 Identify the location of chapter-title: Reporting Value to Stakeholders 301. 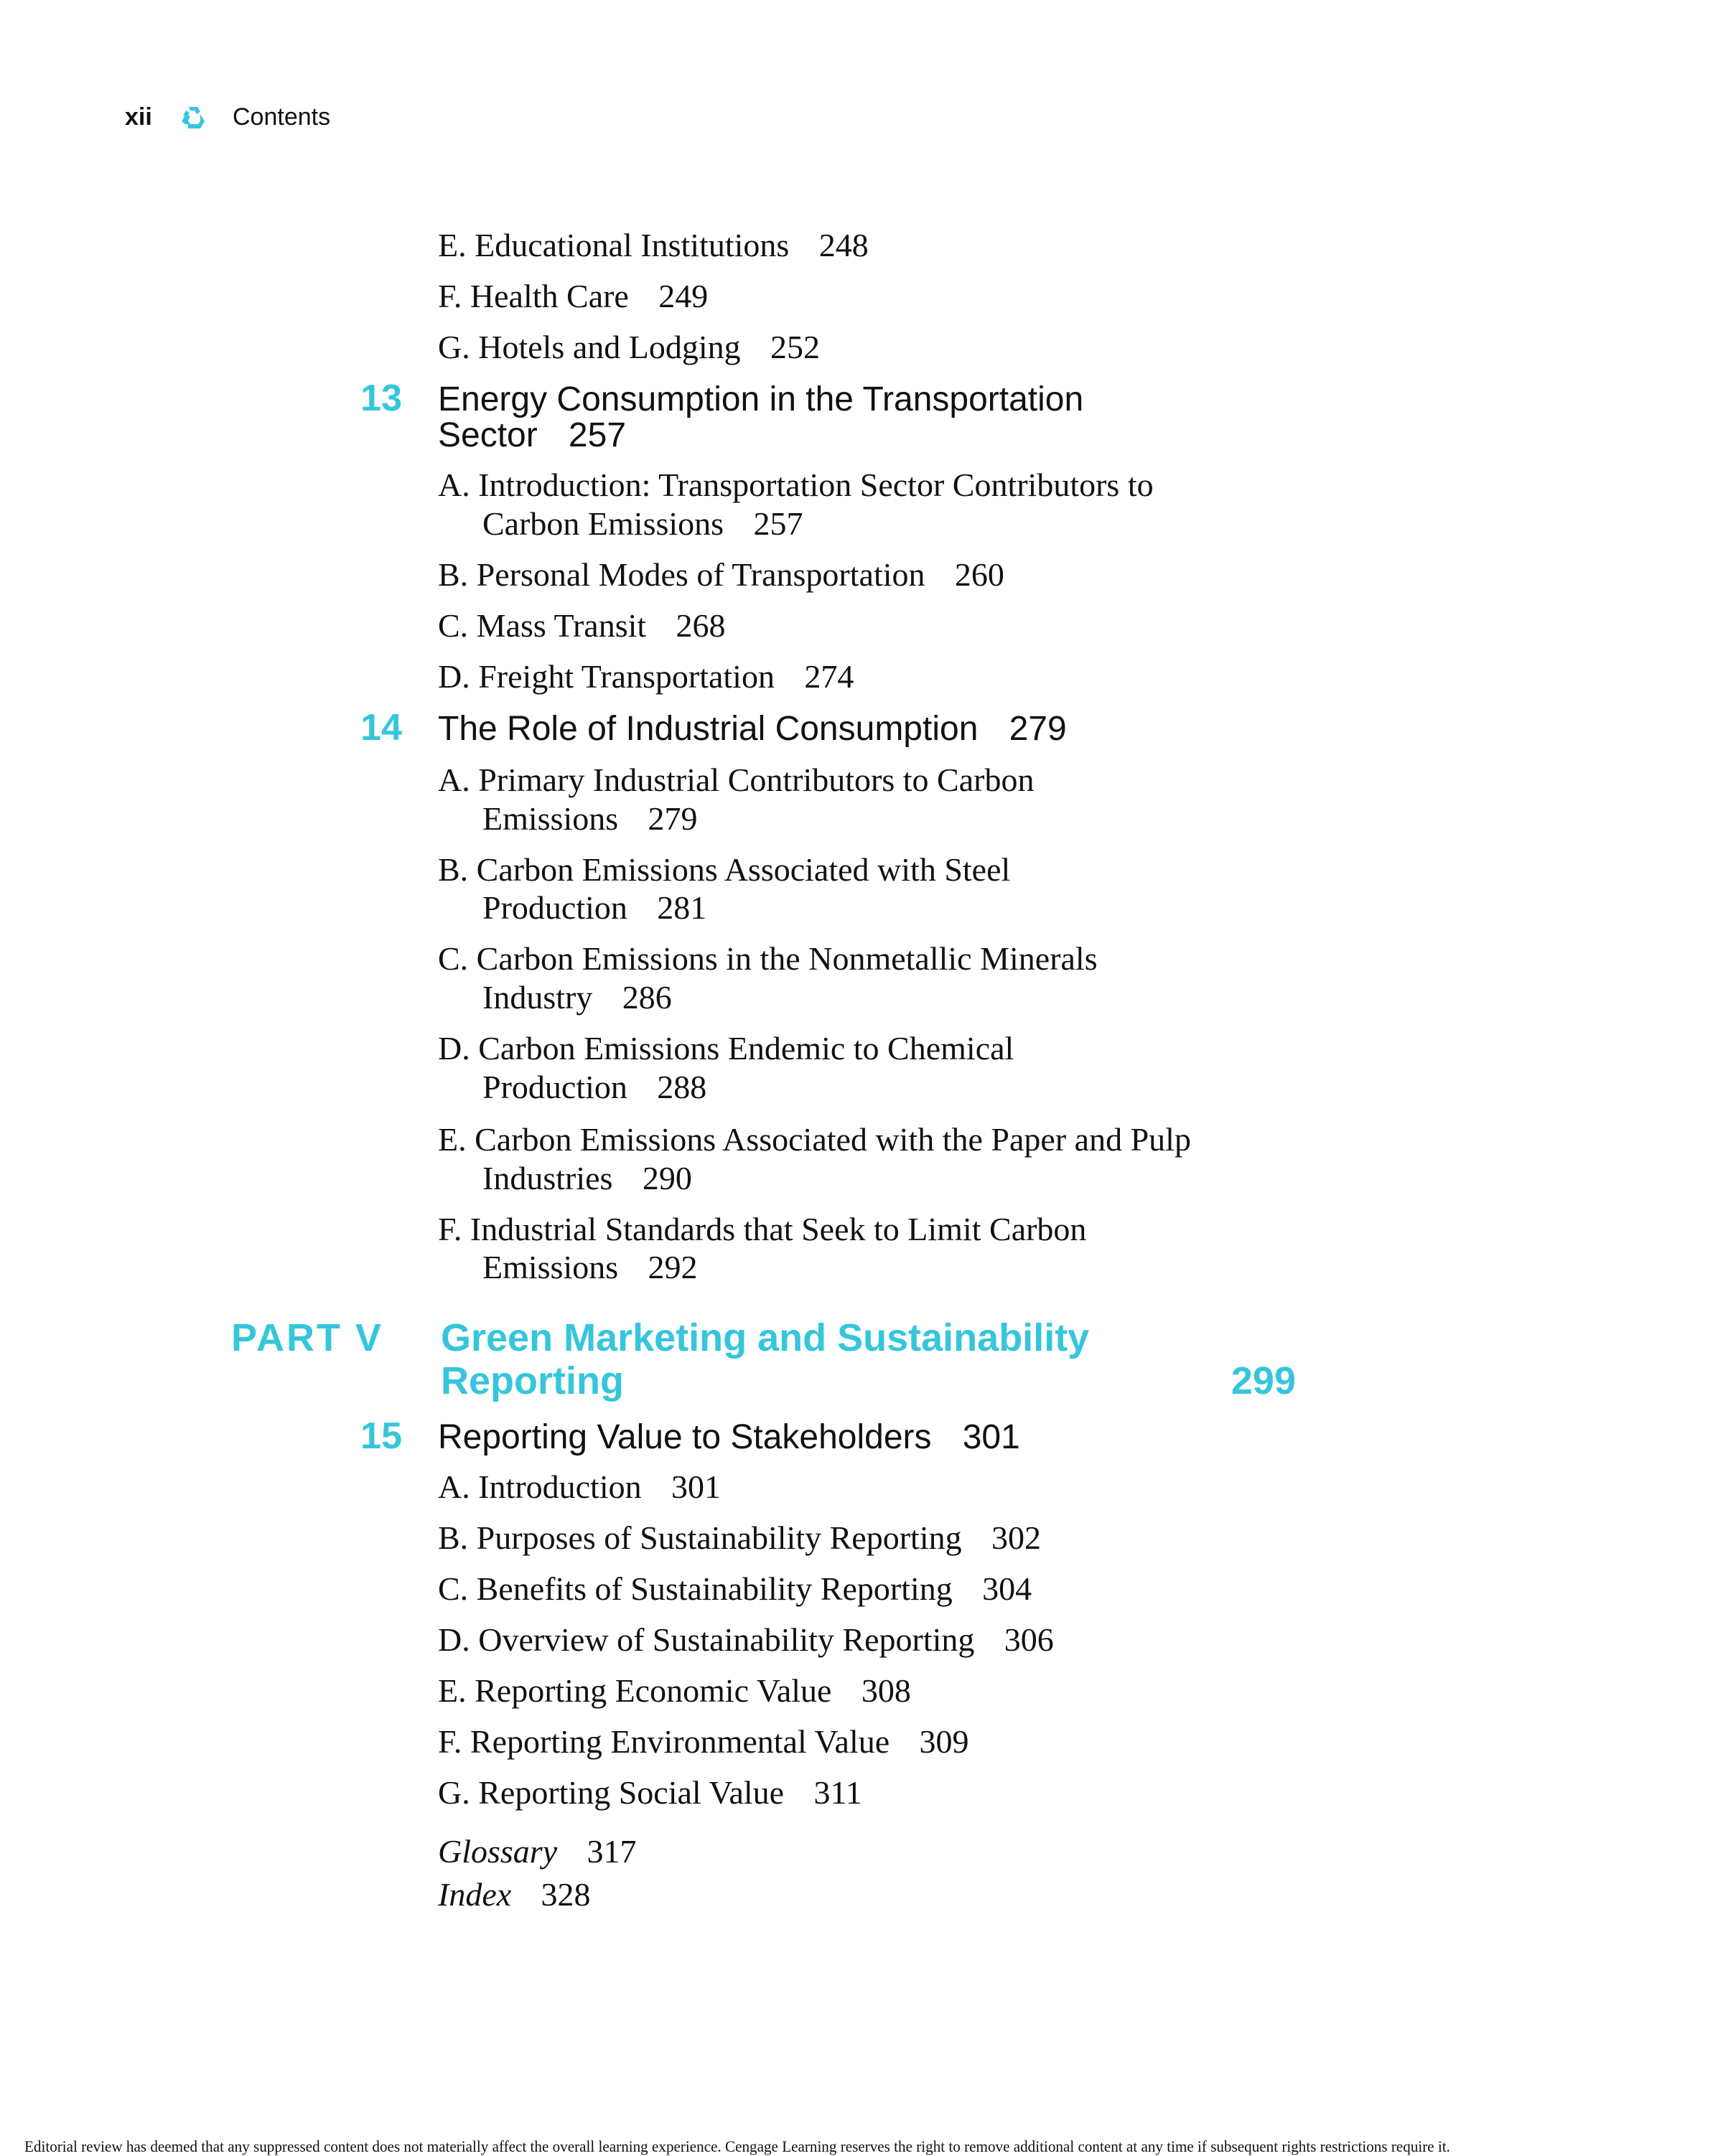
(729, 1437).